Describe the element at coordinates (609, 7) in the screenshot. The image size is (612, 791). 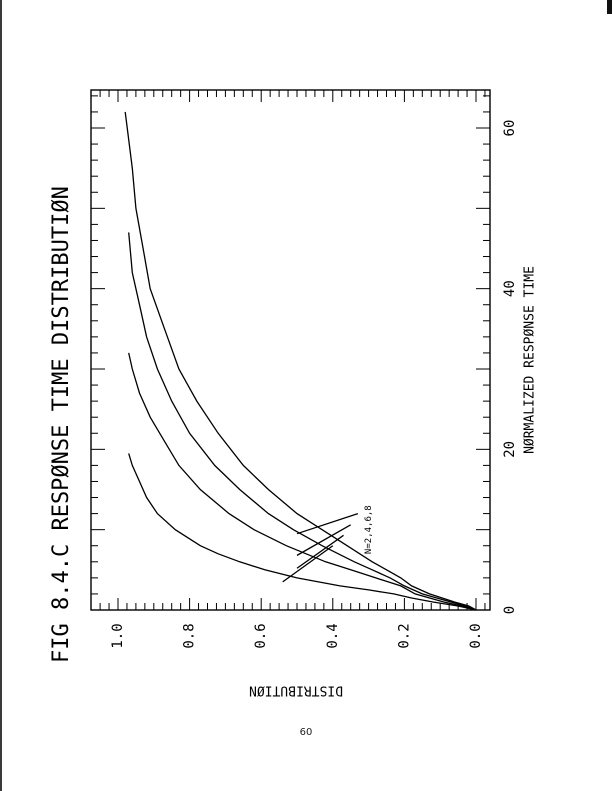
I see `scan-mark` at that location.